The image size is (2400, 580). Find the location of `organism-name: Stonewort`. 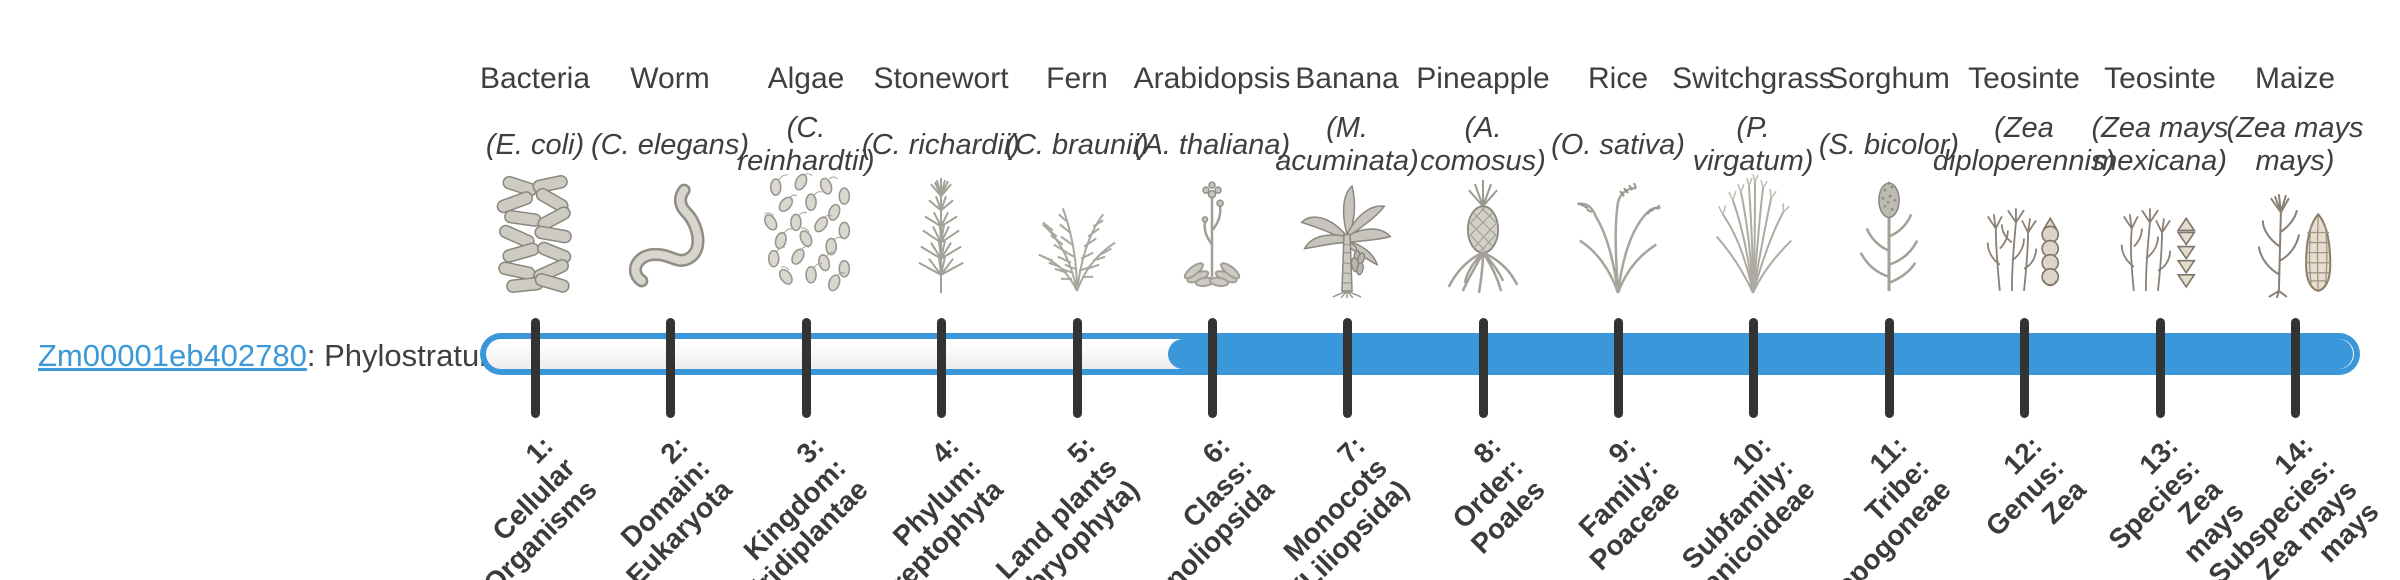

organism-name: Stonewort is located at coordinates (941, 78).